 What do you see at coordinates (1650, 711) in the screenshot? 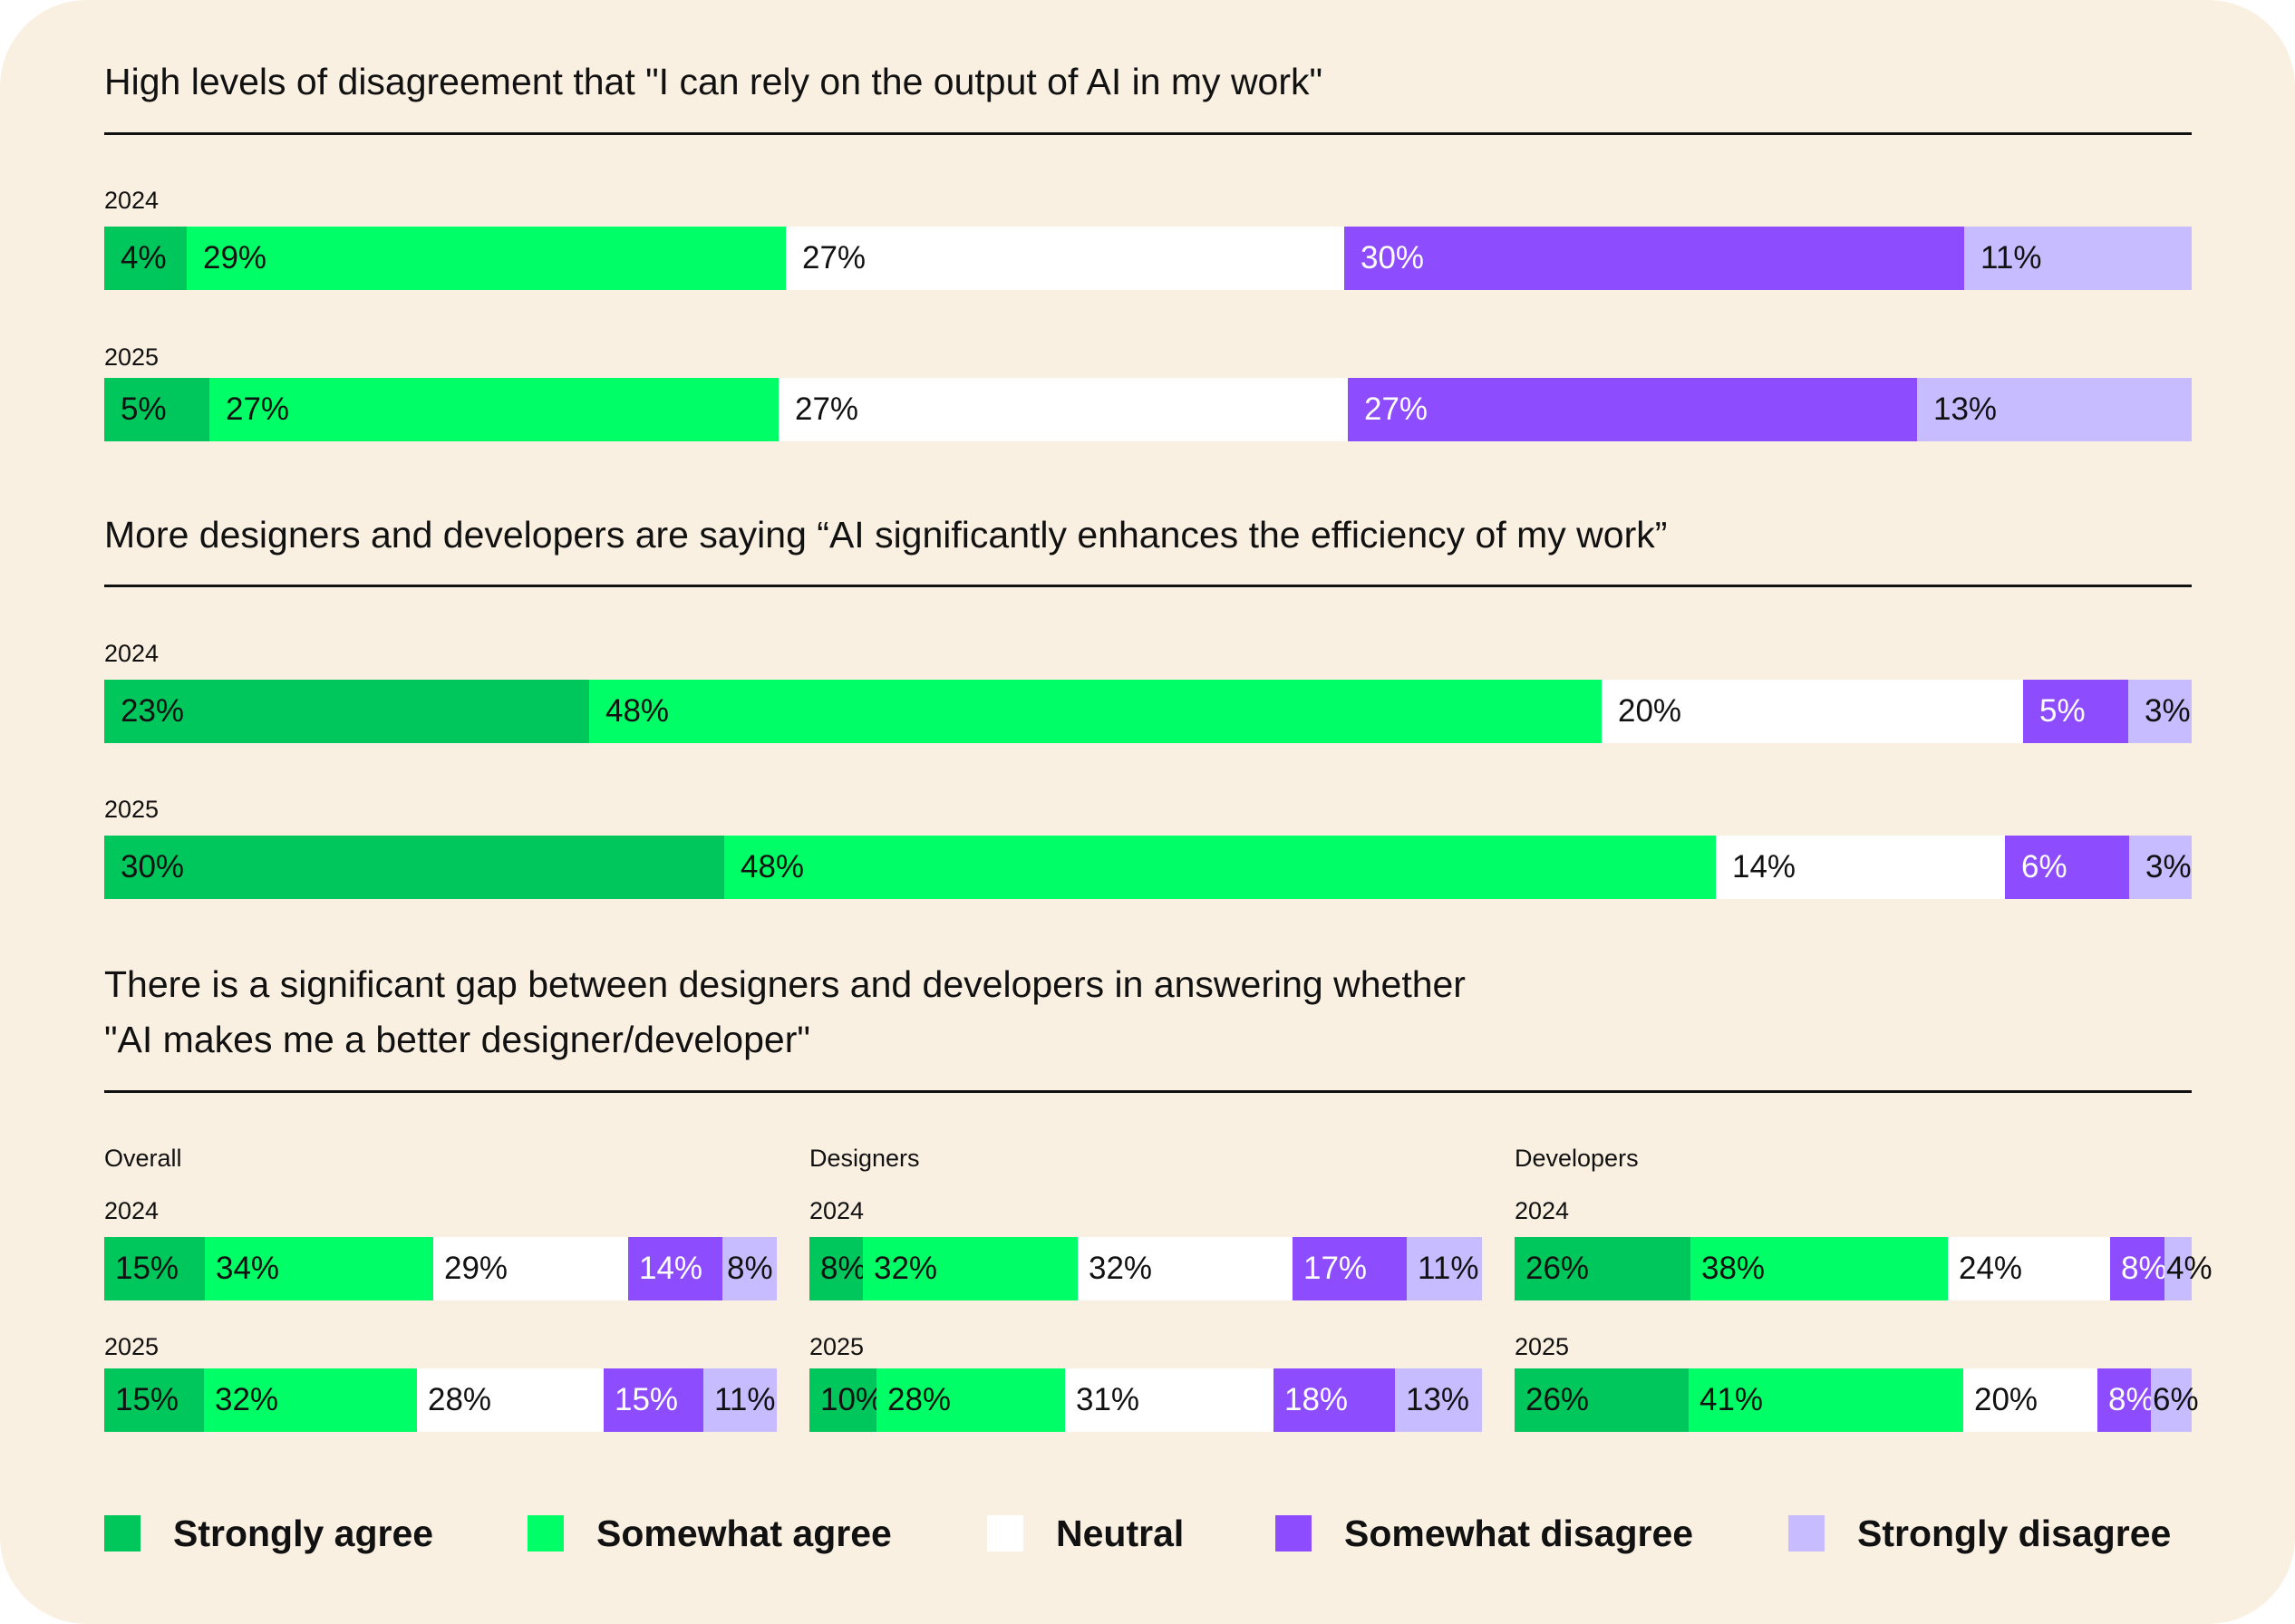
I see `bar-value-label: 20%` at bounding box center [1650, 711].